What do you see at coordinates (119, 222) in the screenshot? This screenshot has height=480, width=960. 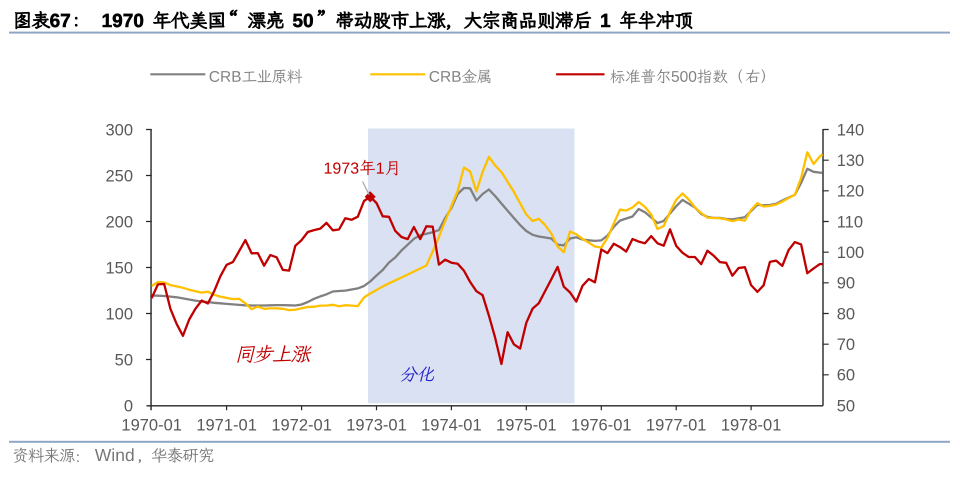 I see `svg-text: 200` at bounding box center [119, 222].